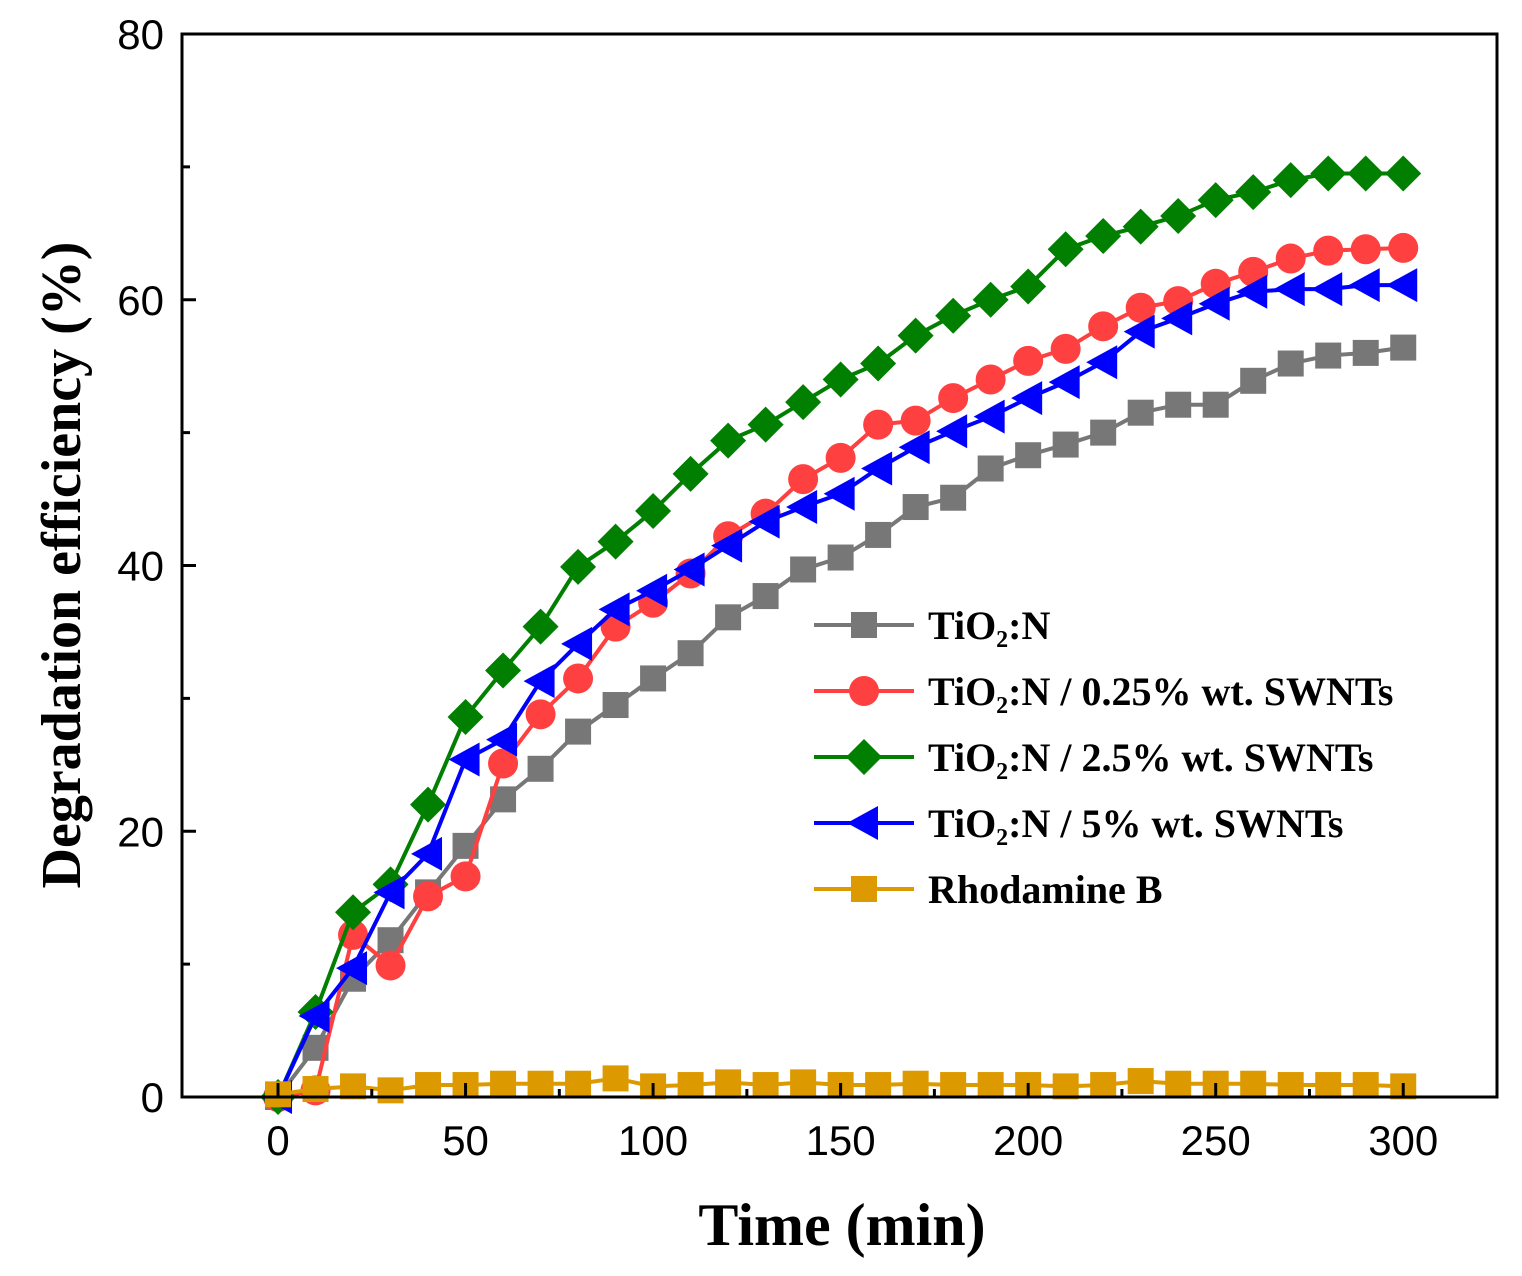 Image resolution: width=1522 pixels, height=1276 pixels. I want to click on x-tick-label: 250, so click(1216, 1140).